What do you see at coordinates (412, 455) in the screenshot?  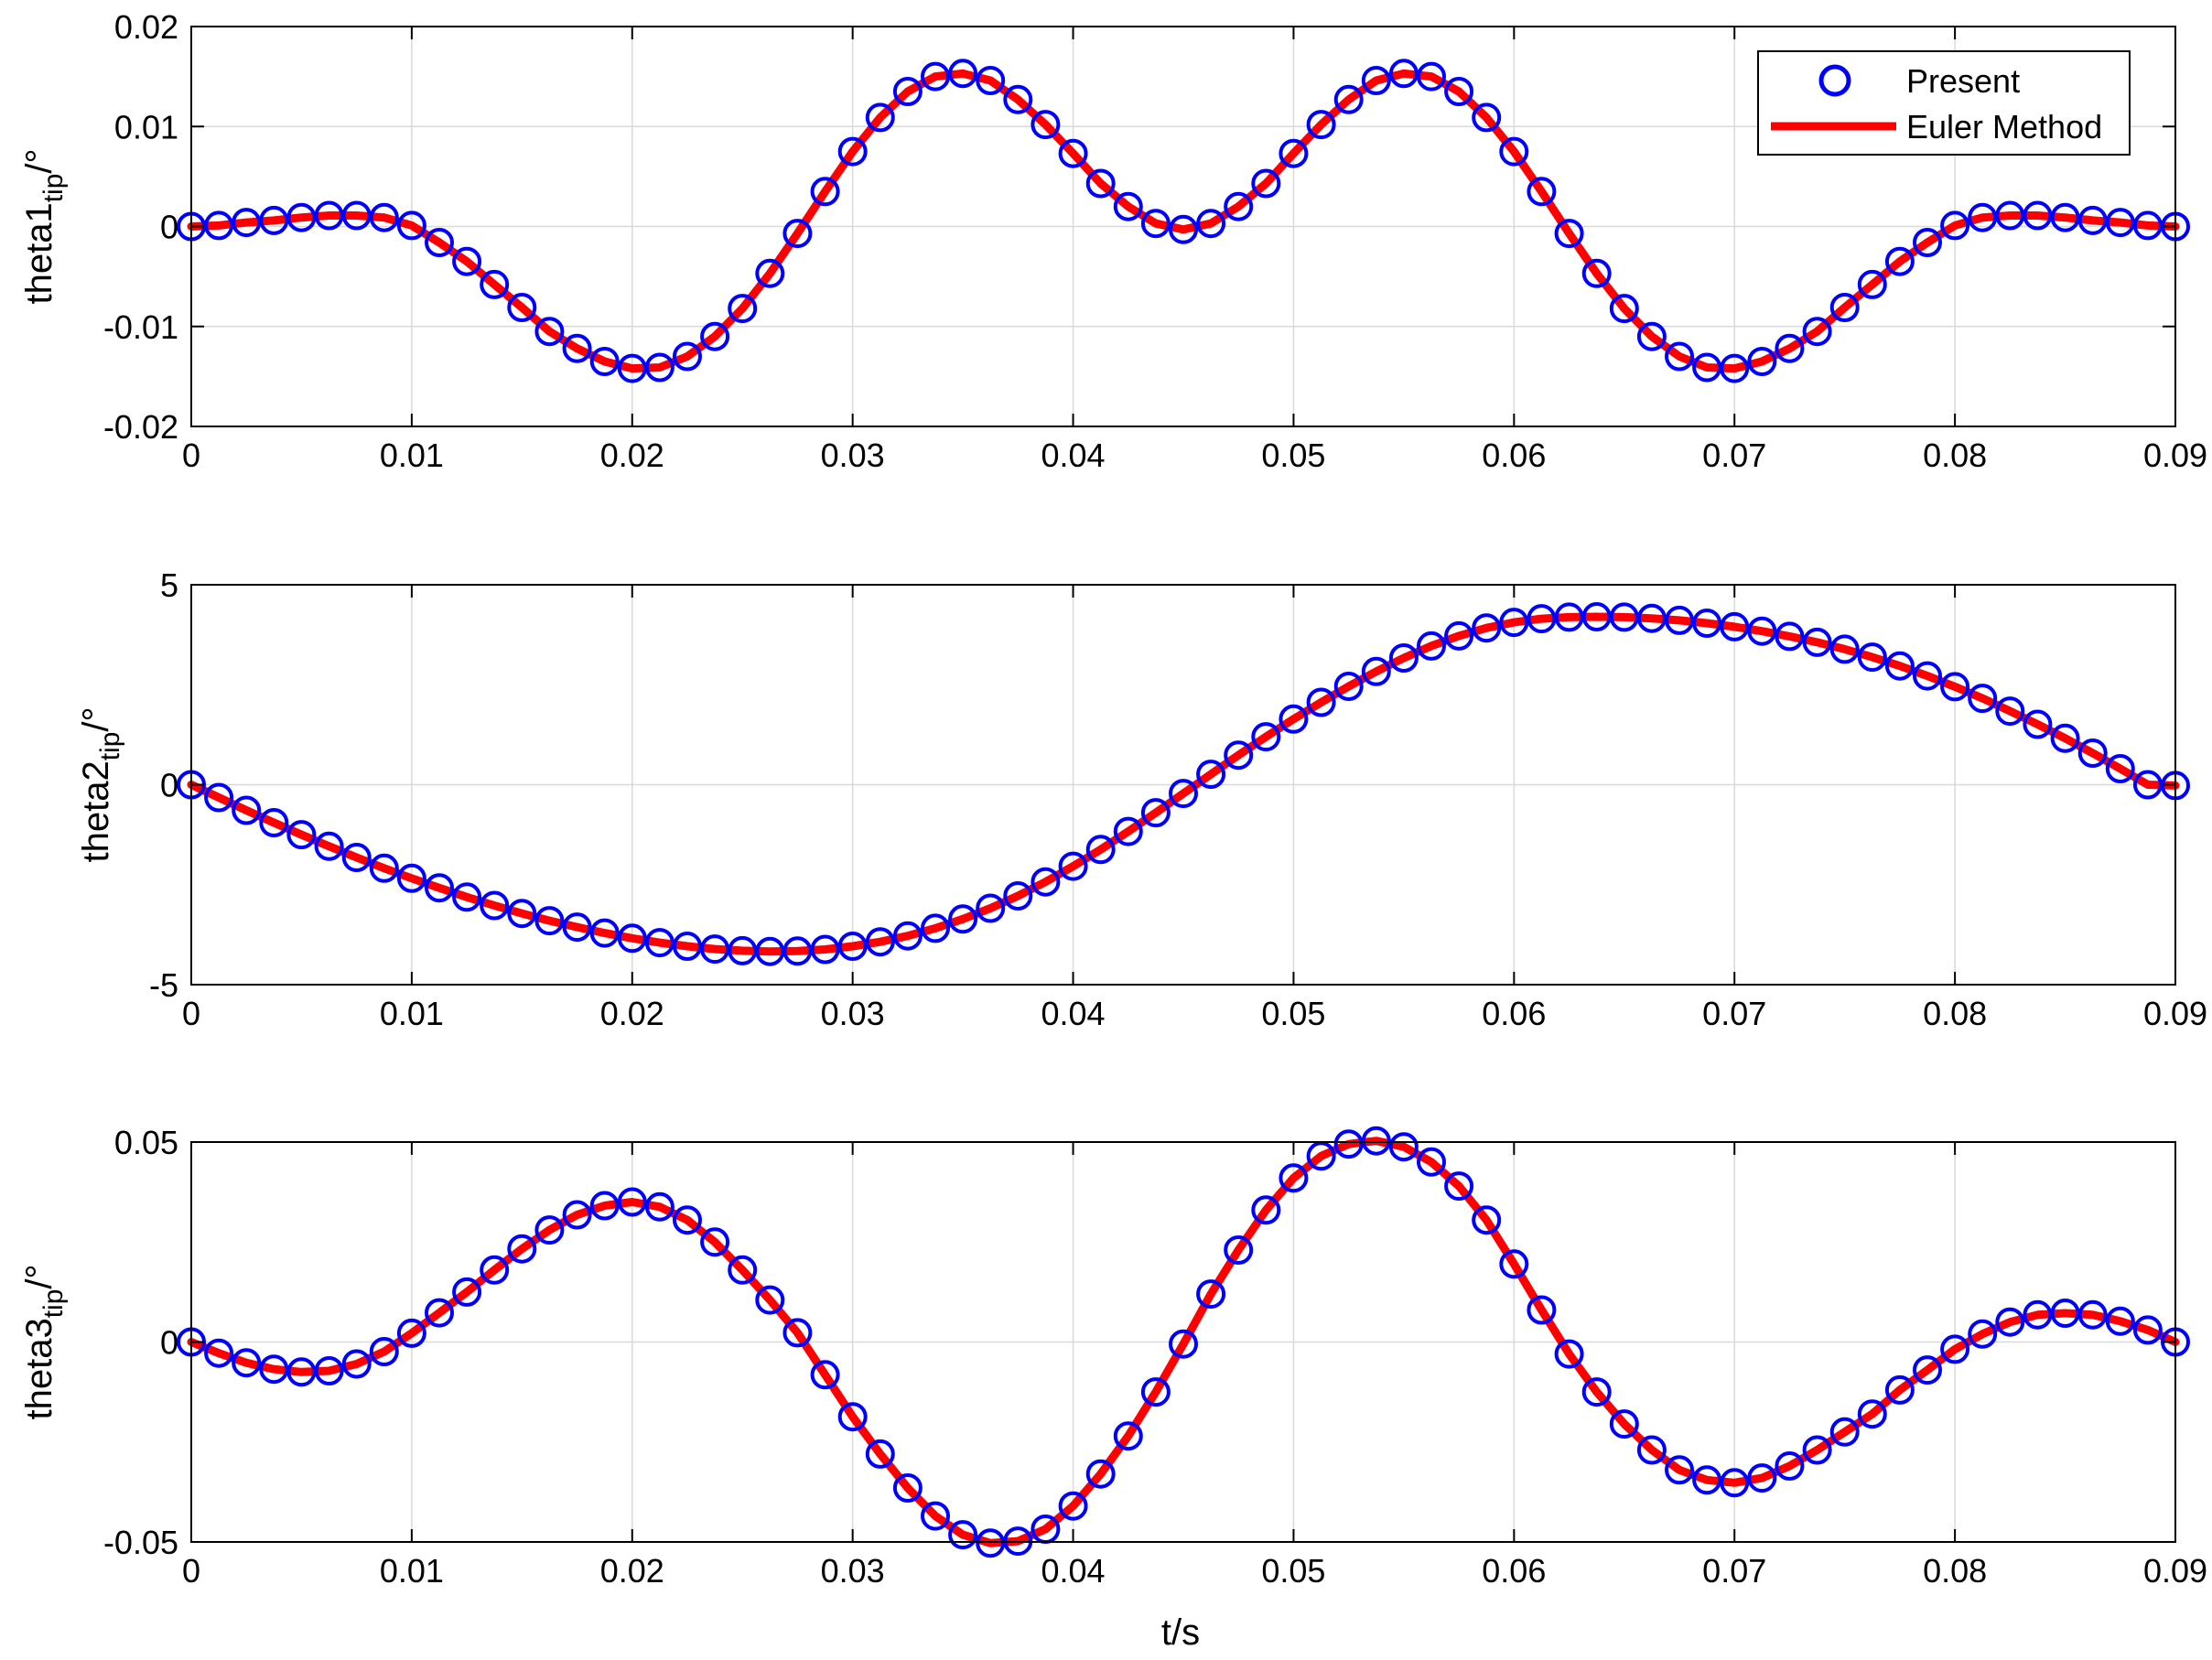 I see `x-tick-label: 0.01` at bounding box center [412, 455].